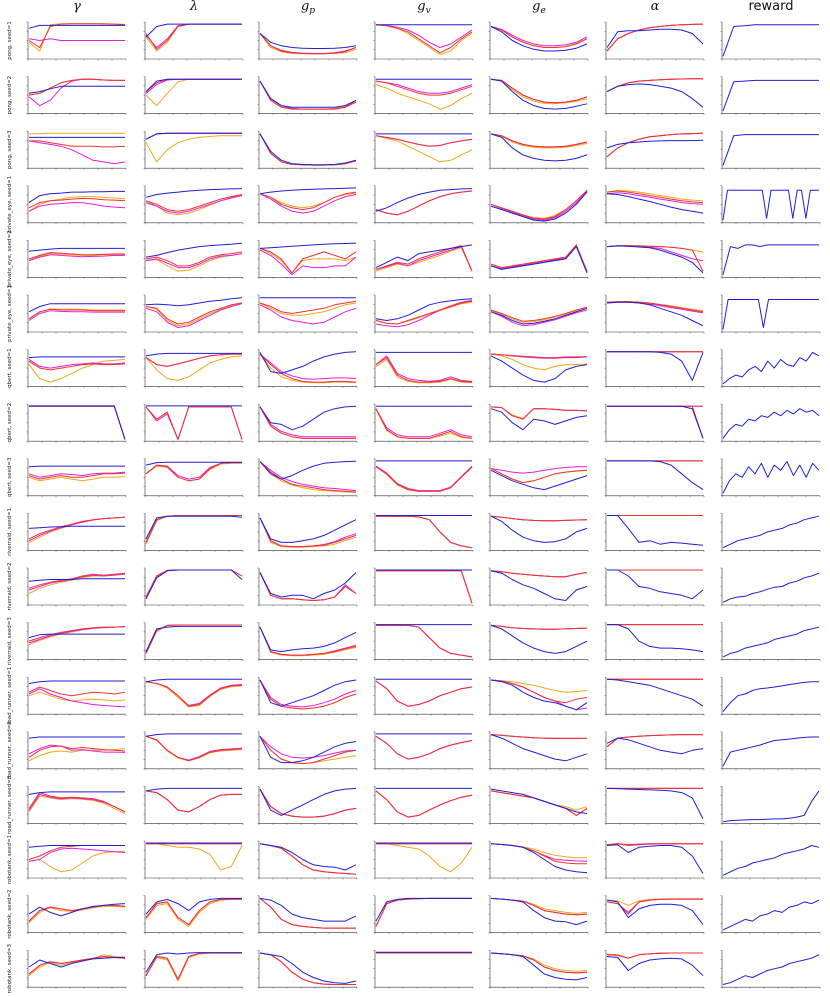 The width and height of the screenshot is (830, 997). I want to click on row-label: qbert, seed=1, so click(10, 368).